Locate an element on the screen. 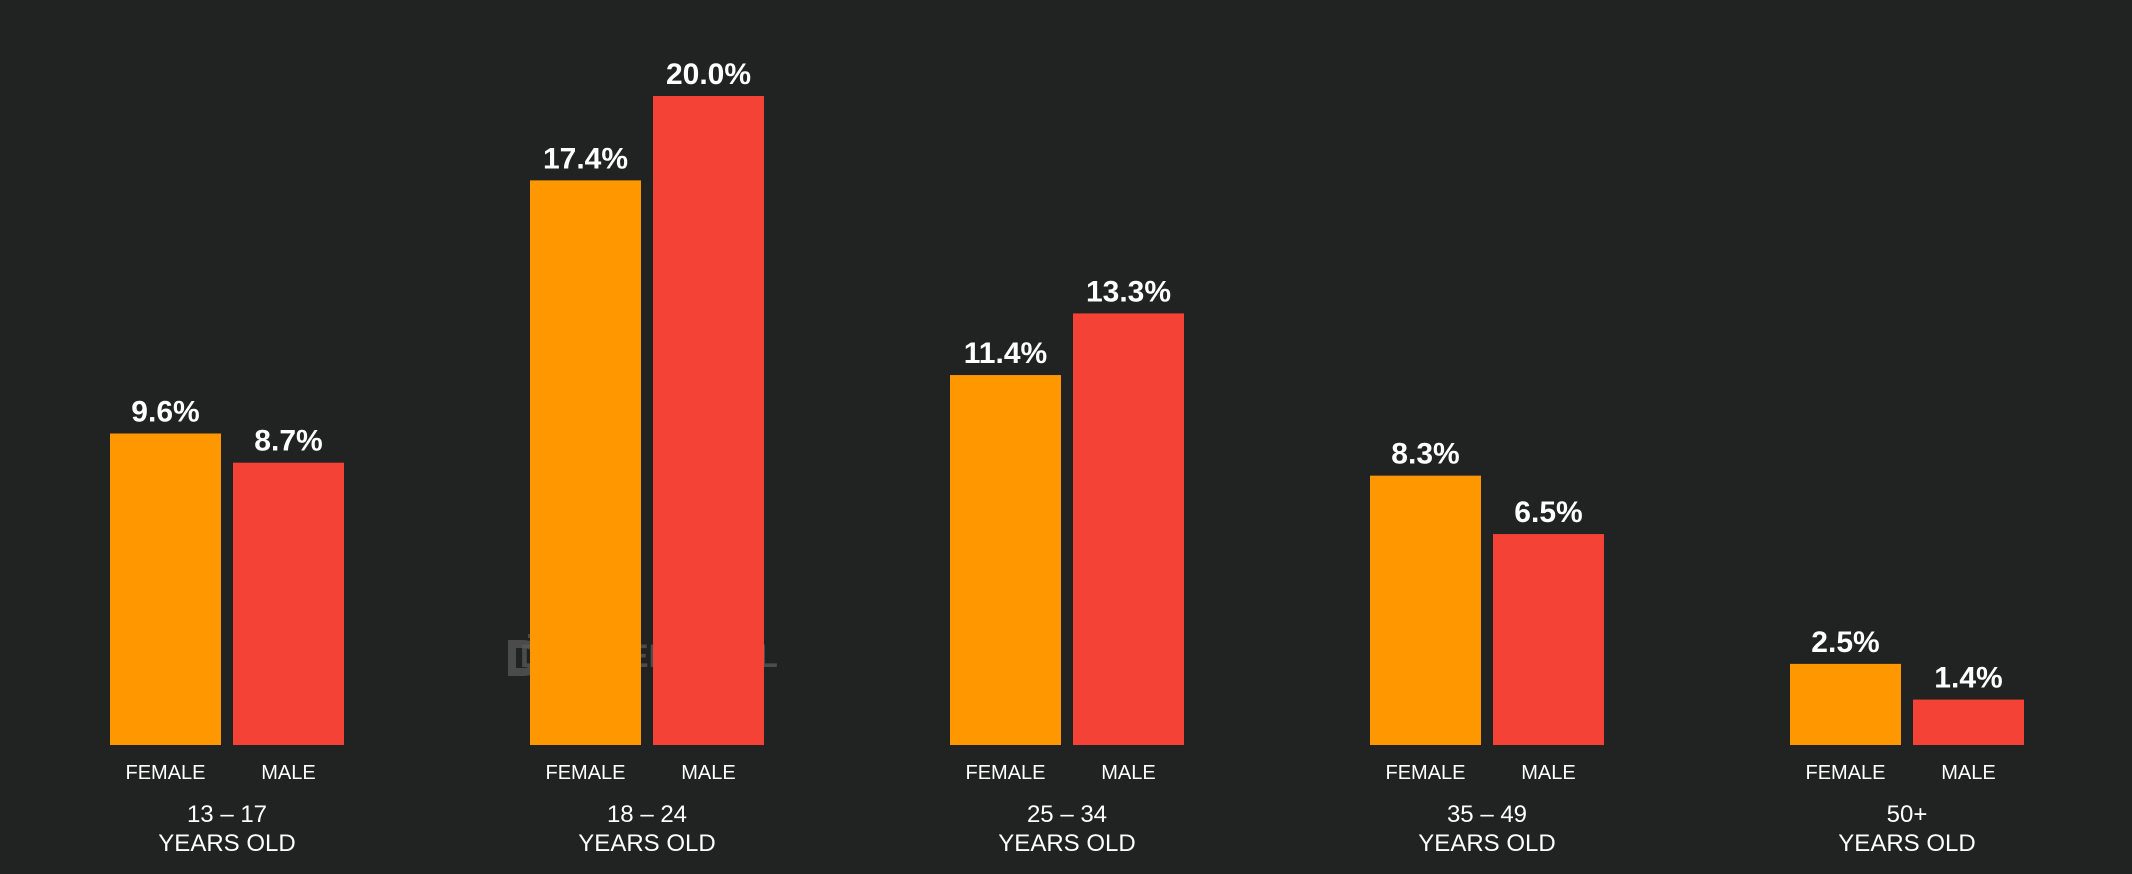  category-label-range-2: 25 – 34 is located at coordinates (1067, 814).